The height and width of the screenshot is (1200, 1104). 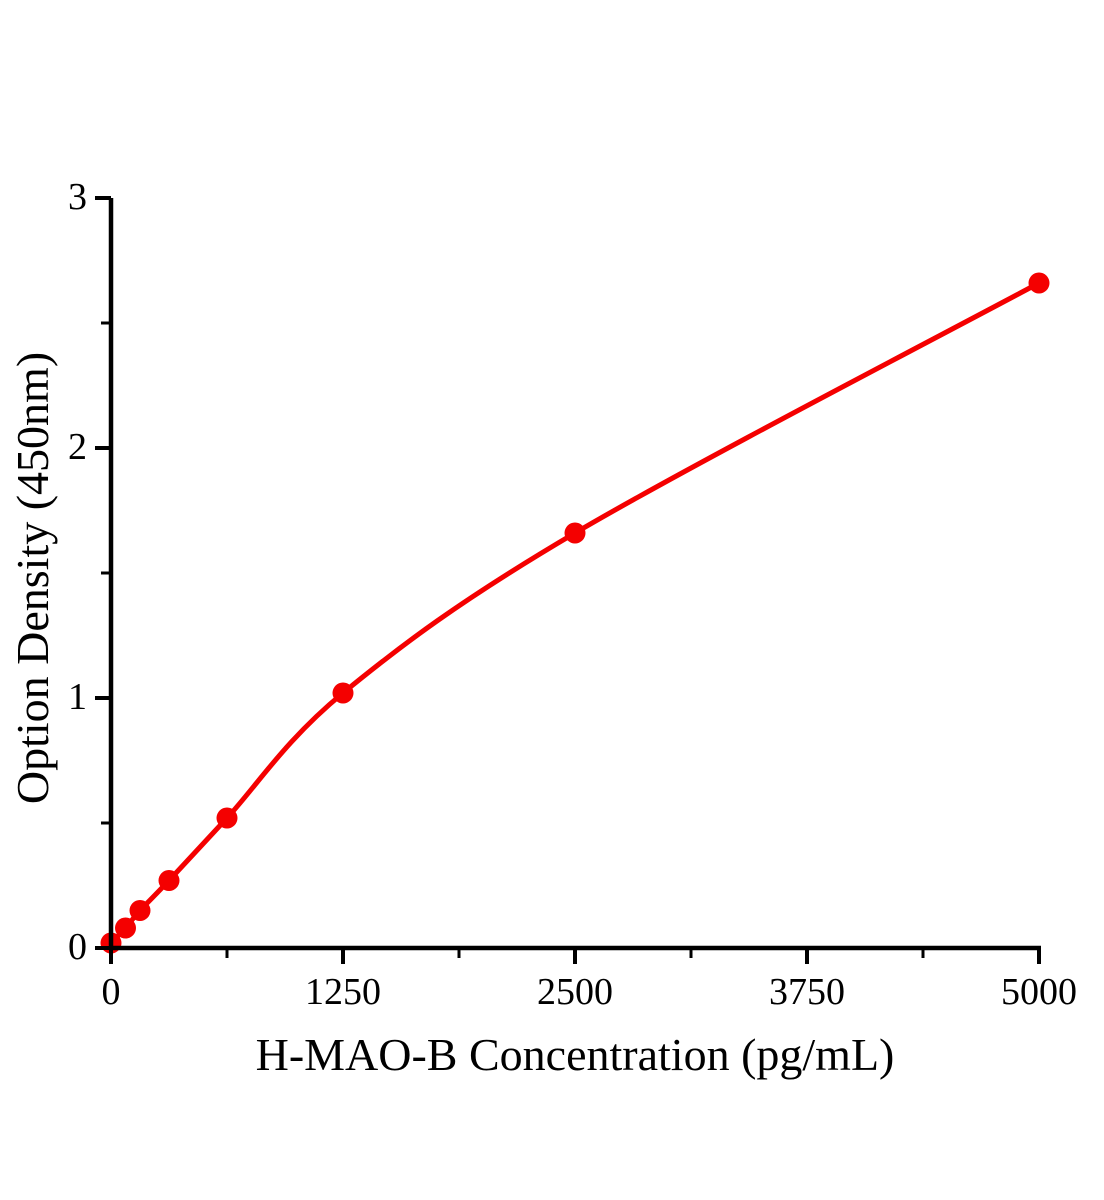 I want to click on x-tick-labels: 0 1250 2500 3750 5000, so click(x=590, y=992).